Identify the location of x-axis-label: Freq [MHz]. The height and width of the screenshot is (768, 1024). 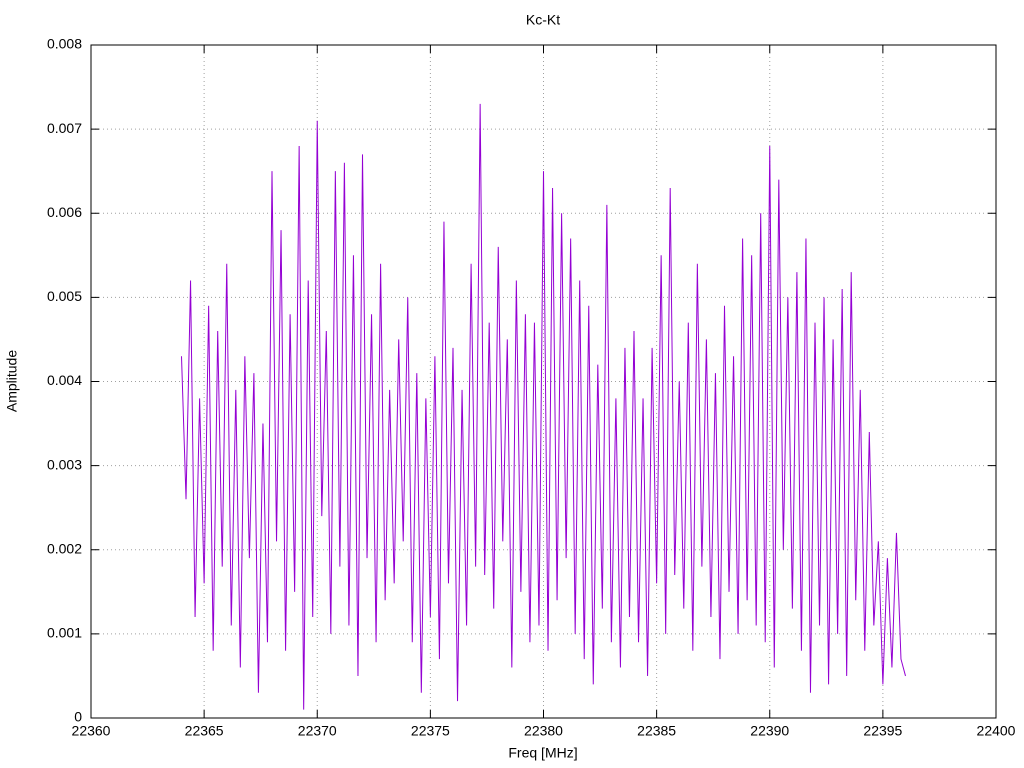
(542, 753).